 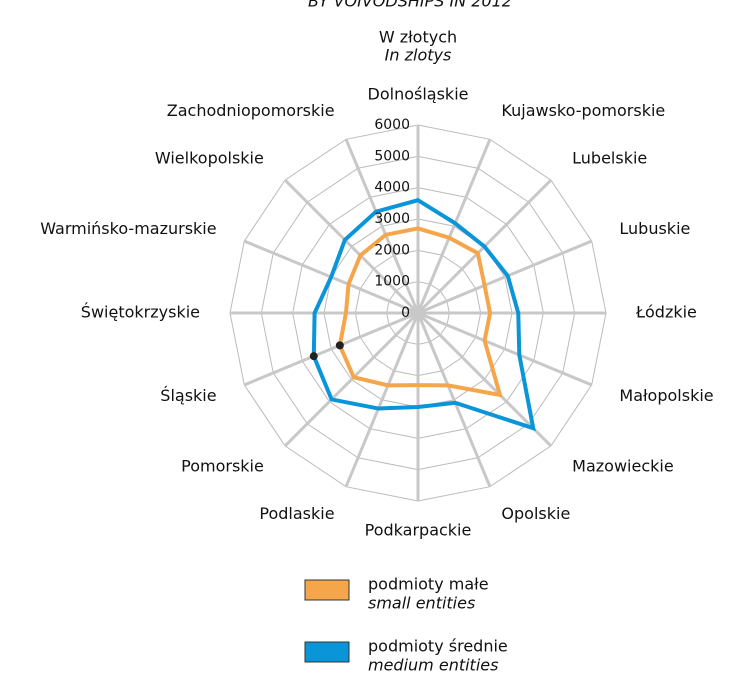 I want to click on category-label: Zachodniopomorskie, so click(x=251, y=110).